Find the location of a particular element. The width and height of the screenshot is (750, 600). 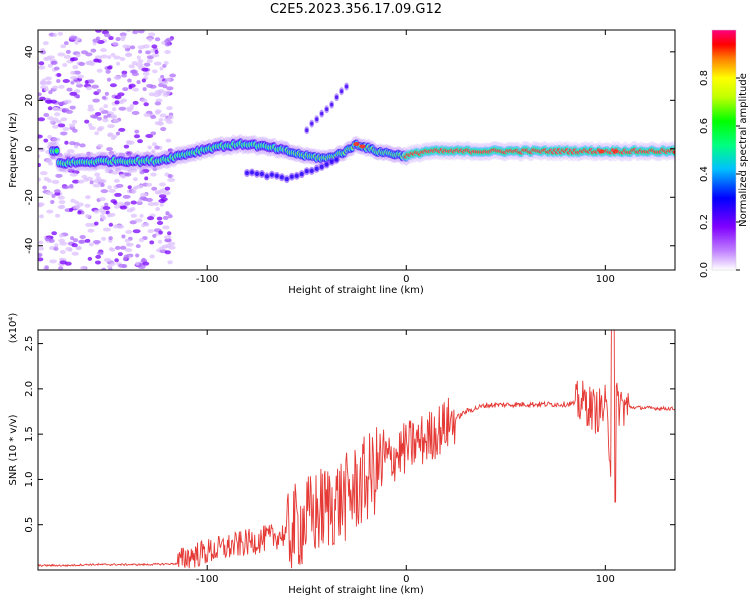

colorbar-gradient is located at coordinates (724, 150).